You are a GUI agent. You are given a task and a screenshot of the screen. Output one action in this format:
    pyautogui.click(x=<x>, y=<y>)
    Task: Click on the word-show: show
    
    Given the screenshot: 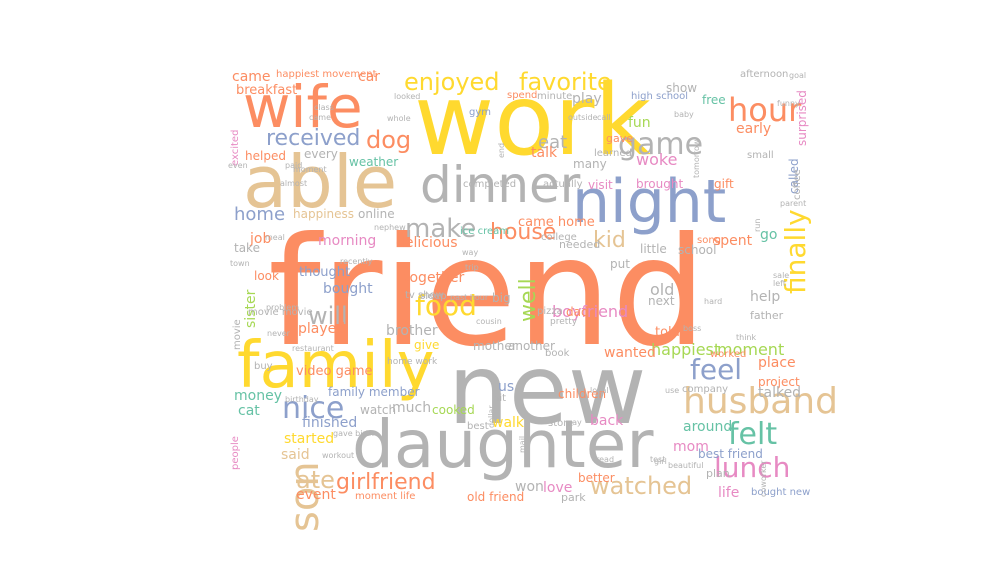 What is the action you would take?
    pyautogui.click(x=682, y=88)
    